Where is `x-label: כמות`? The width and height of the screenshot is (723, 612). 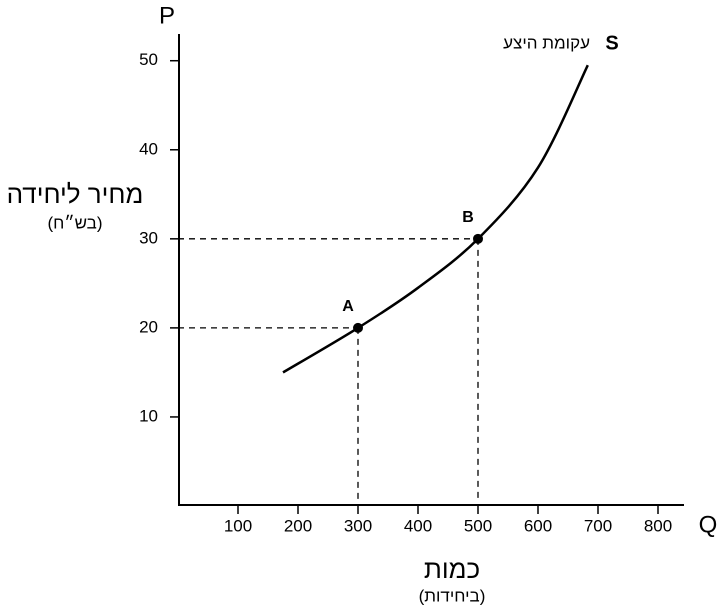 x-label: כמות is located at coordinates (452, 569).